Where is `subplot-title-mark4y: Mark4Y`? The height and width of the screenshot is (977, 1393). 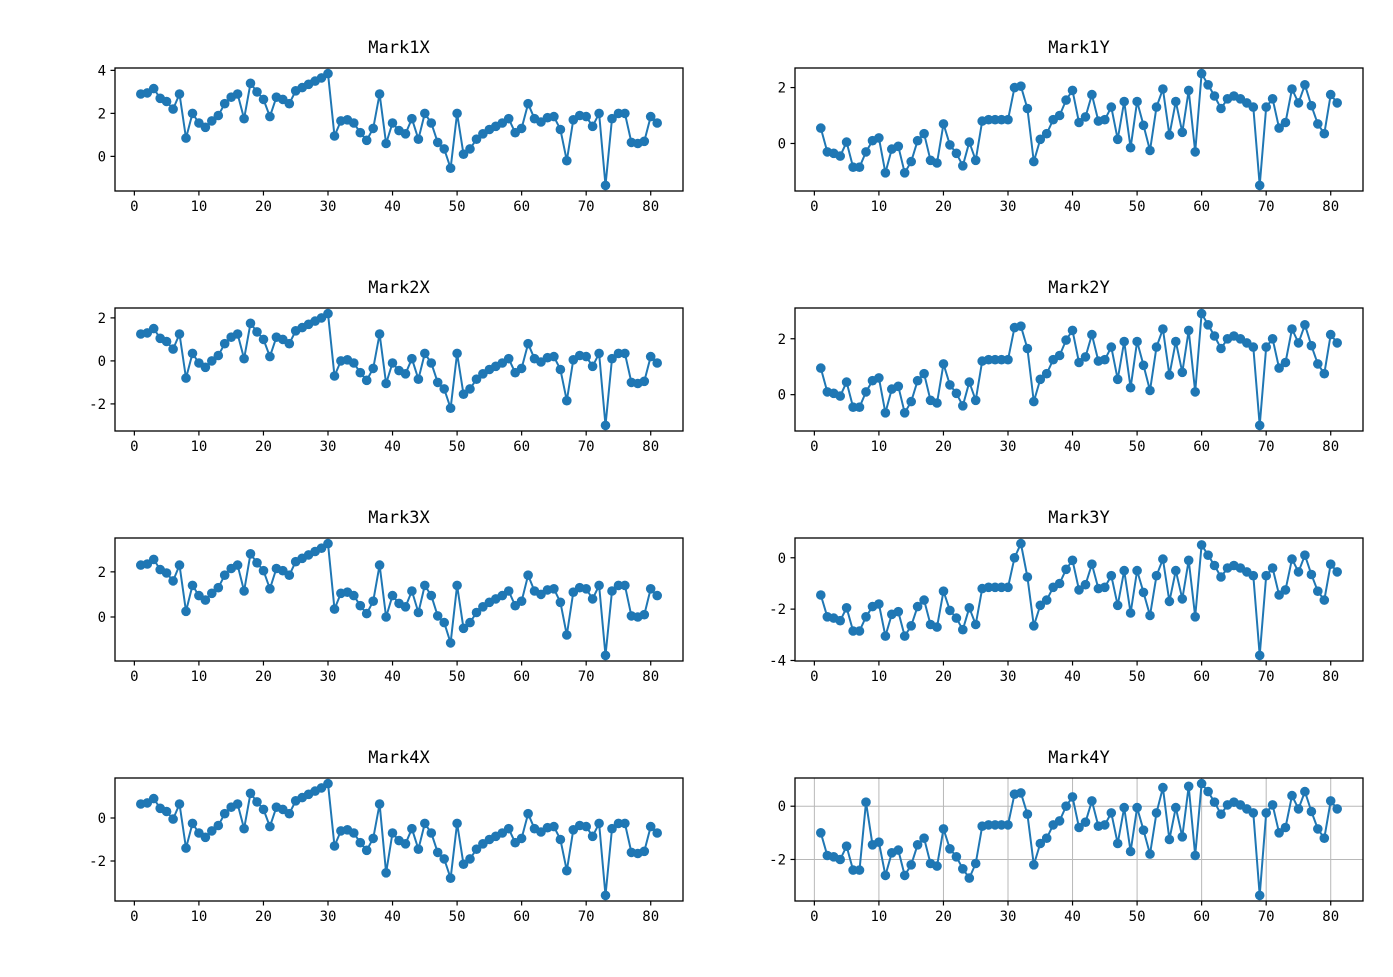 subplot-title-mark4y: Mark4Y is located at coordinates (1079, 758).